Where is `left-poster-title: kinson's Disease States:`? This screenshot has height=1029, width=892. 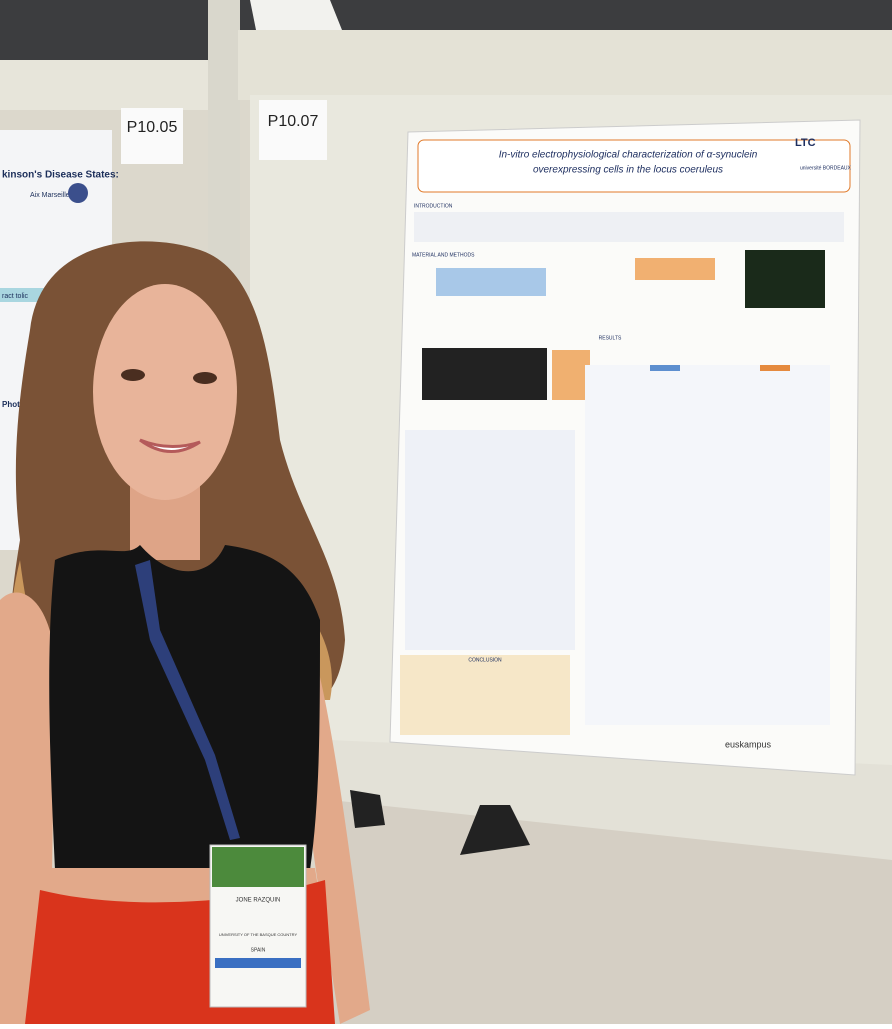 left-poster-title: kinson's Disease States: is located at coordinates (60, 175).